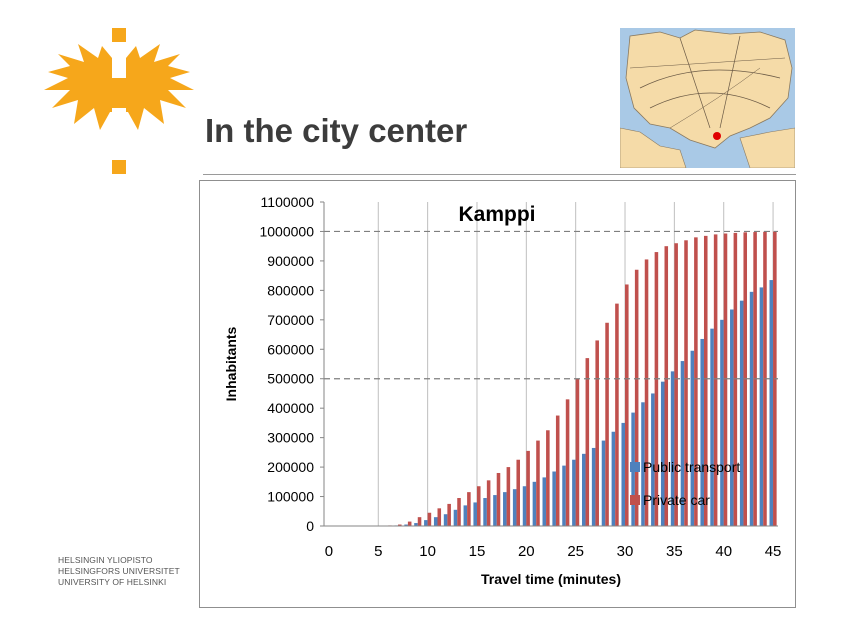 This screenshot has width=859, height=638. I want to click on legend-label: Private car, so click(676, 500).